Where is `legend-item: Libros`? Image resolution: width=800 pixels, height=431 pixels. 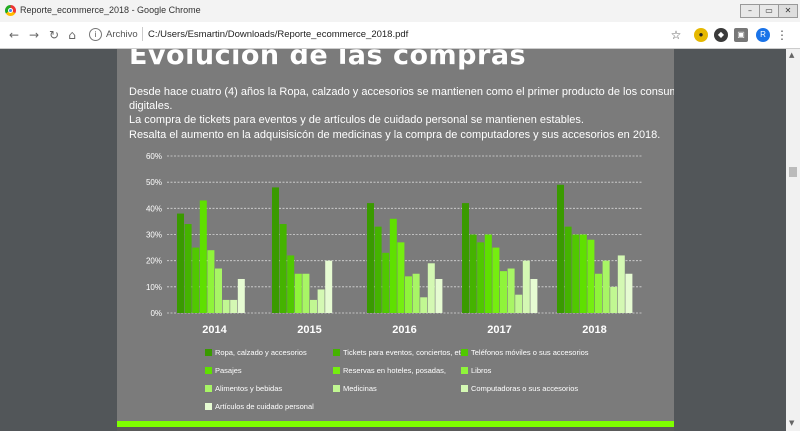 legend-item: Libros is located at coordinates (476, 370).